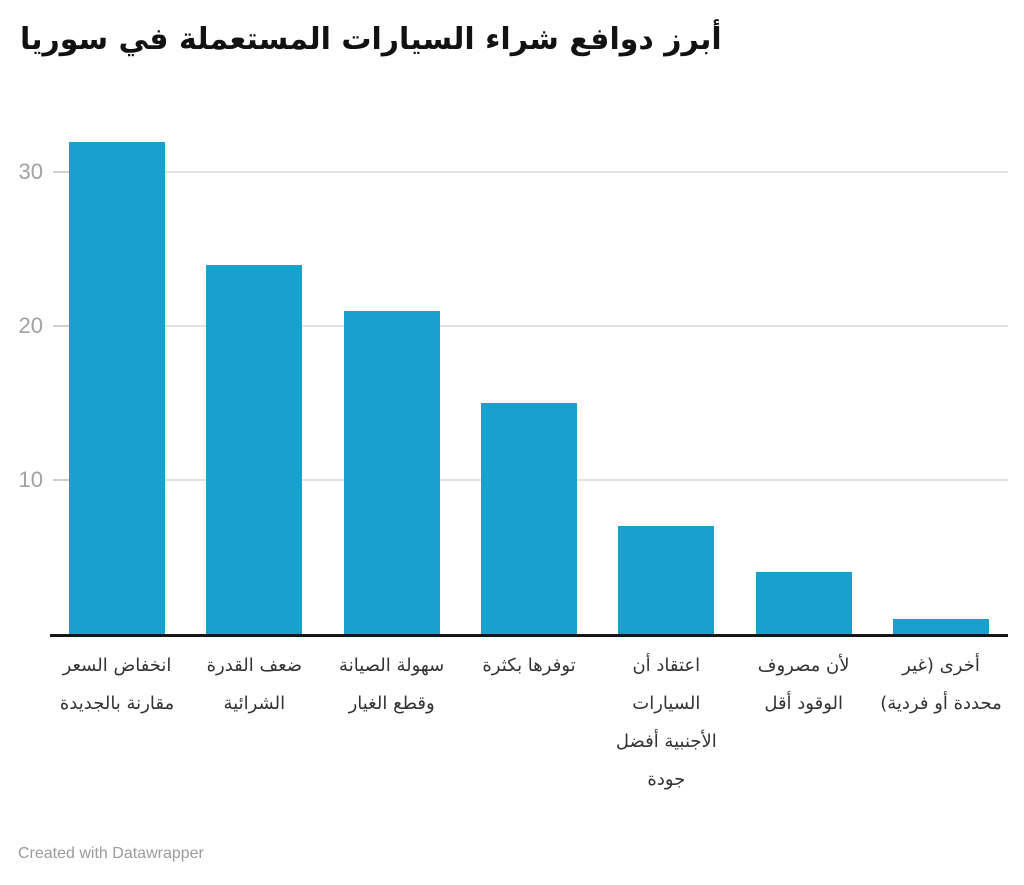 The height and width of the screenshot is (885, 1024). I want to click on category-label-line: توفرها بكثرة, so click(529, 665).